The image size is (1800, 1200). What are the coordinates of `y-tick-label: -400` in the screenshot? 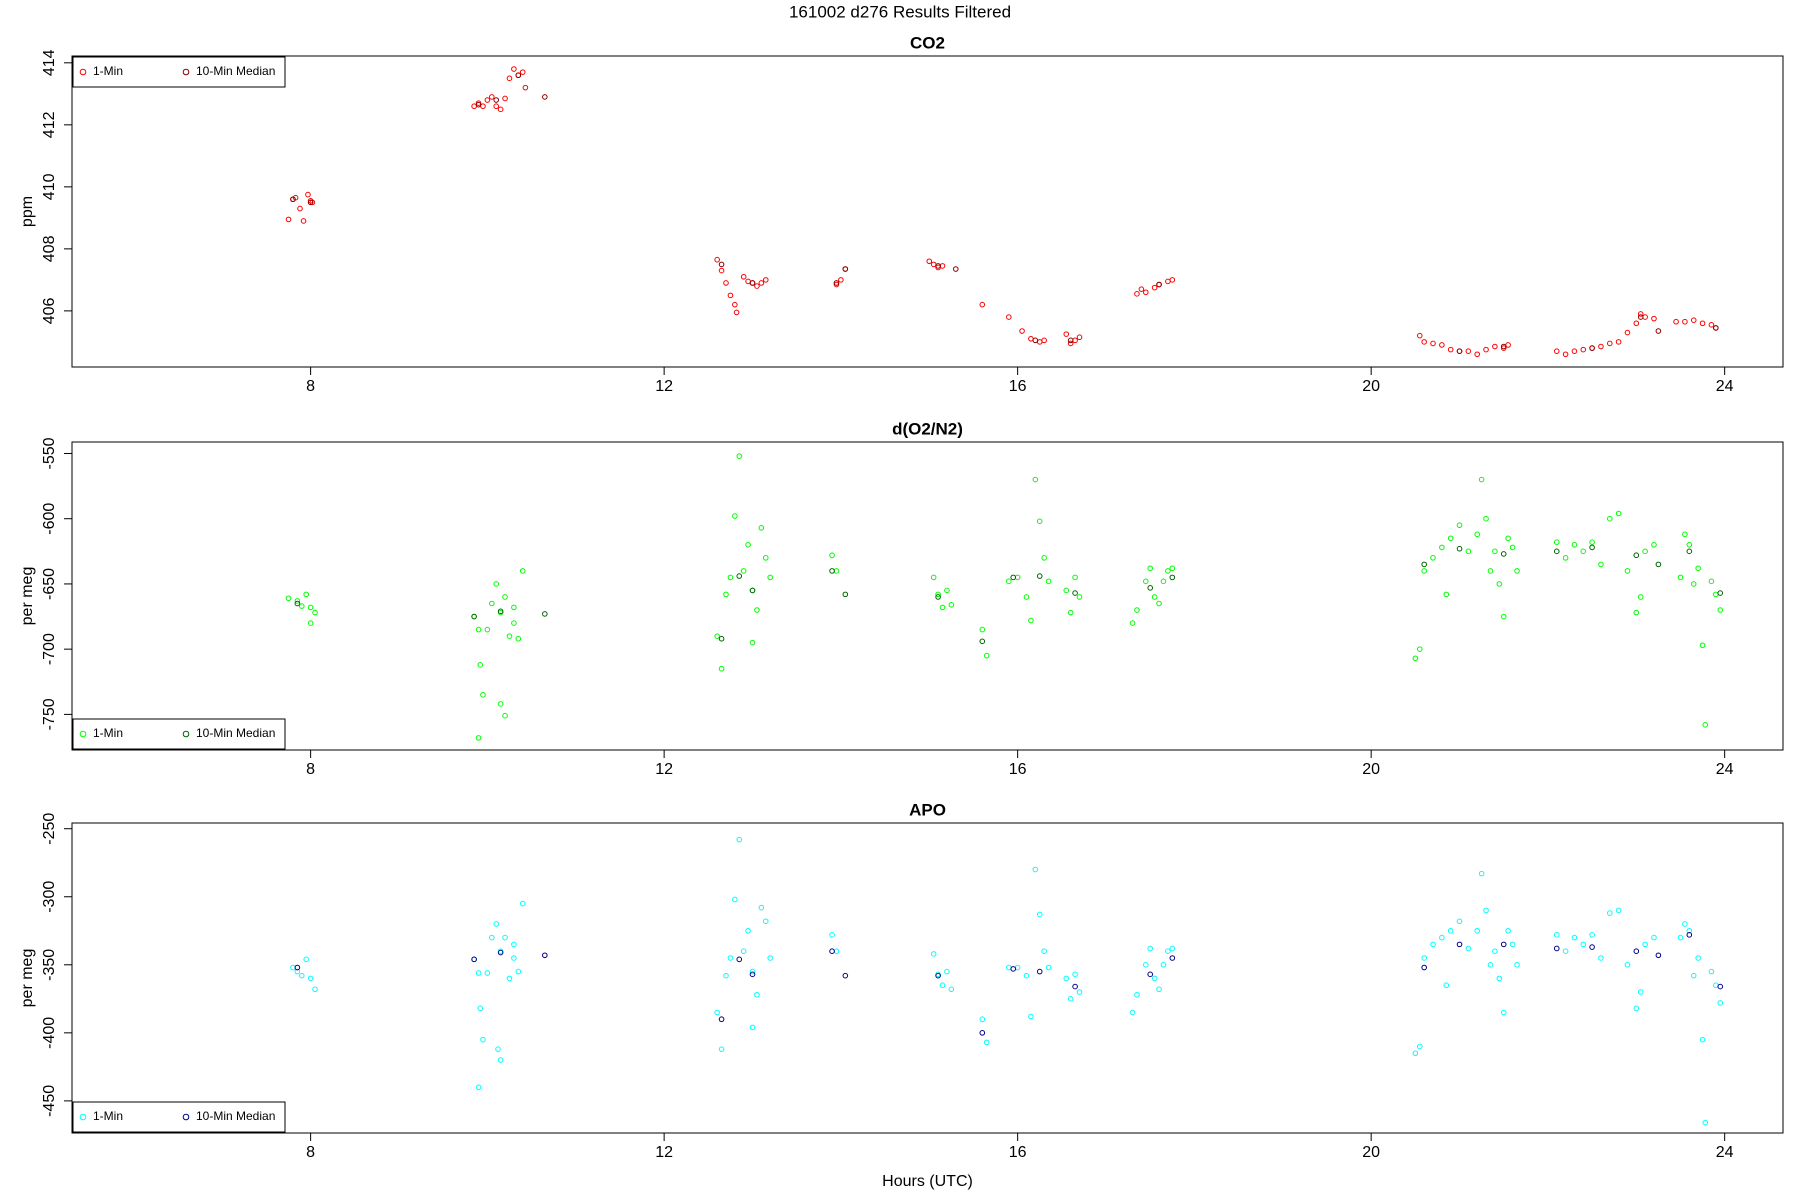 It's located at (49, 1033).